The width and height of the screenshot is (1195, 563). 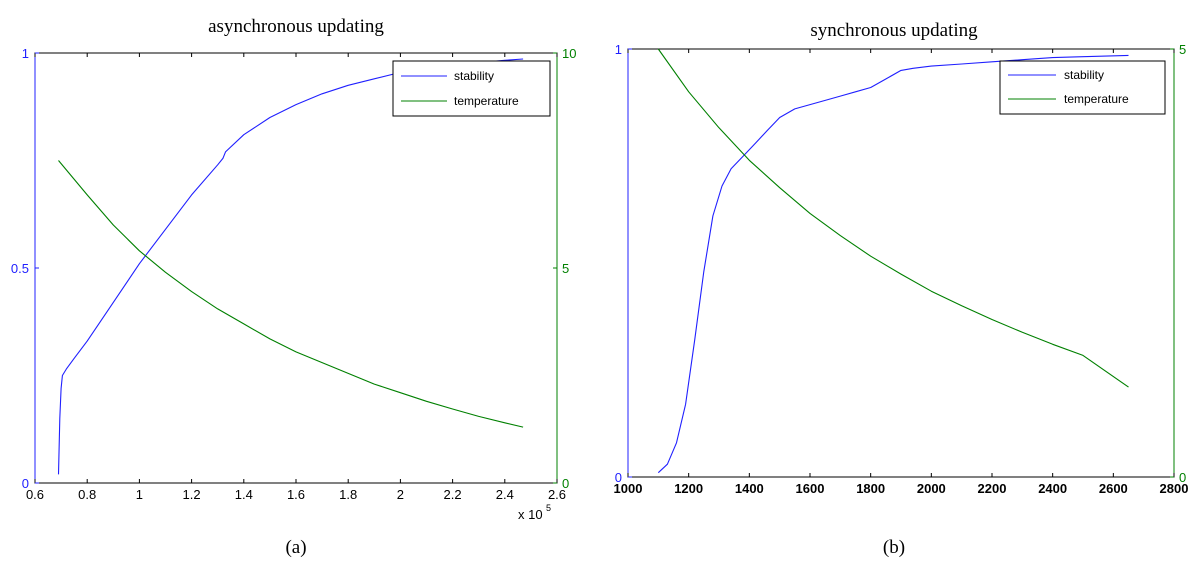 I want to click on x-tick-label: 2000, so click(x=931, y=488).